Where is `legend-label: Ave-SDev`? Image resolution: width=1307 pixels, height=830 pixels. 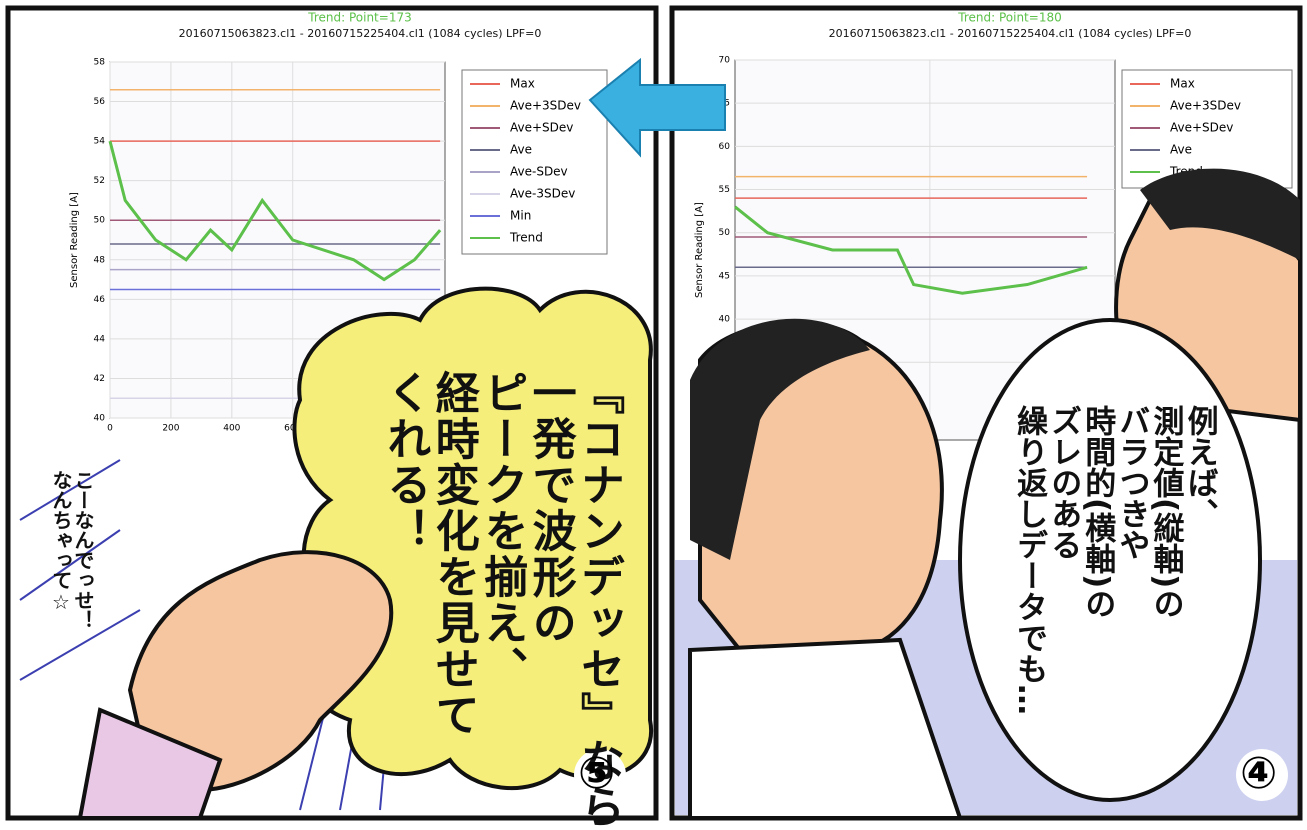 legend-label: Ave-SDev is located at coordinates (539, 172).